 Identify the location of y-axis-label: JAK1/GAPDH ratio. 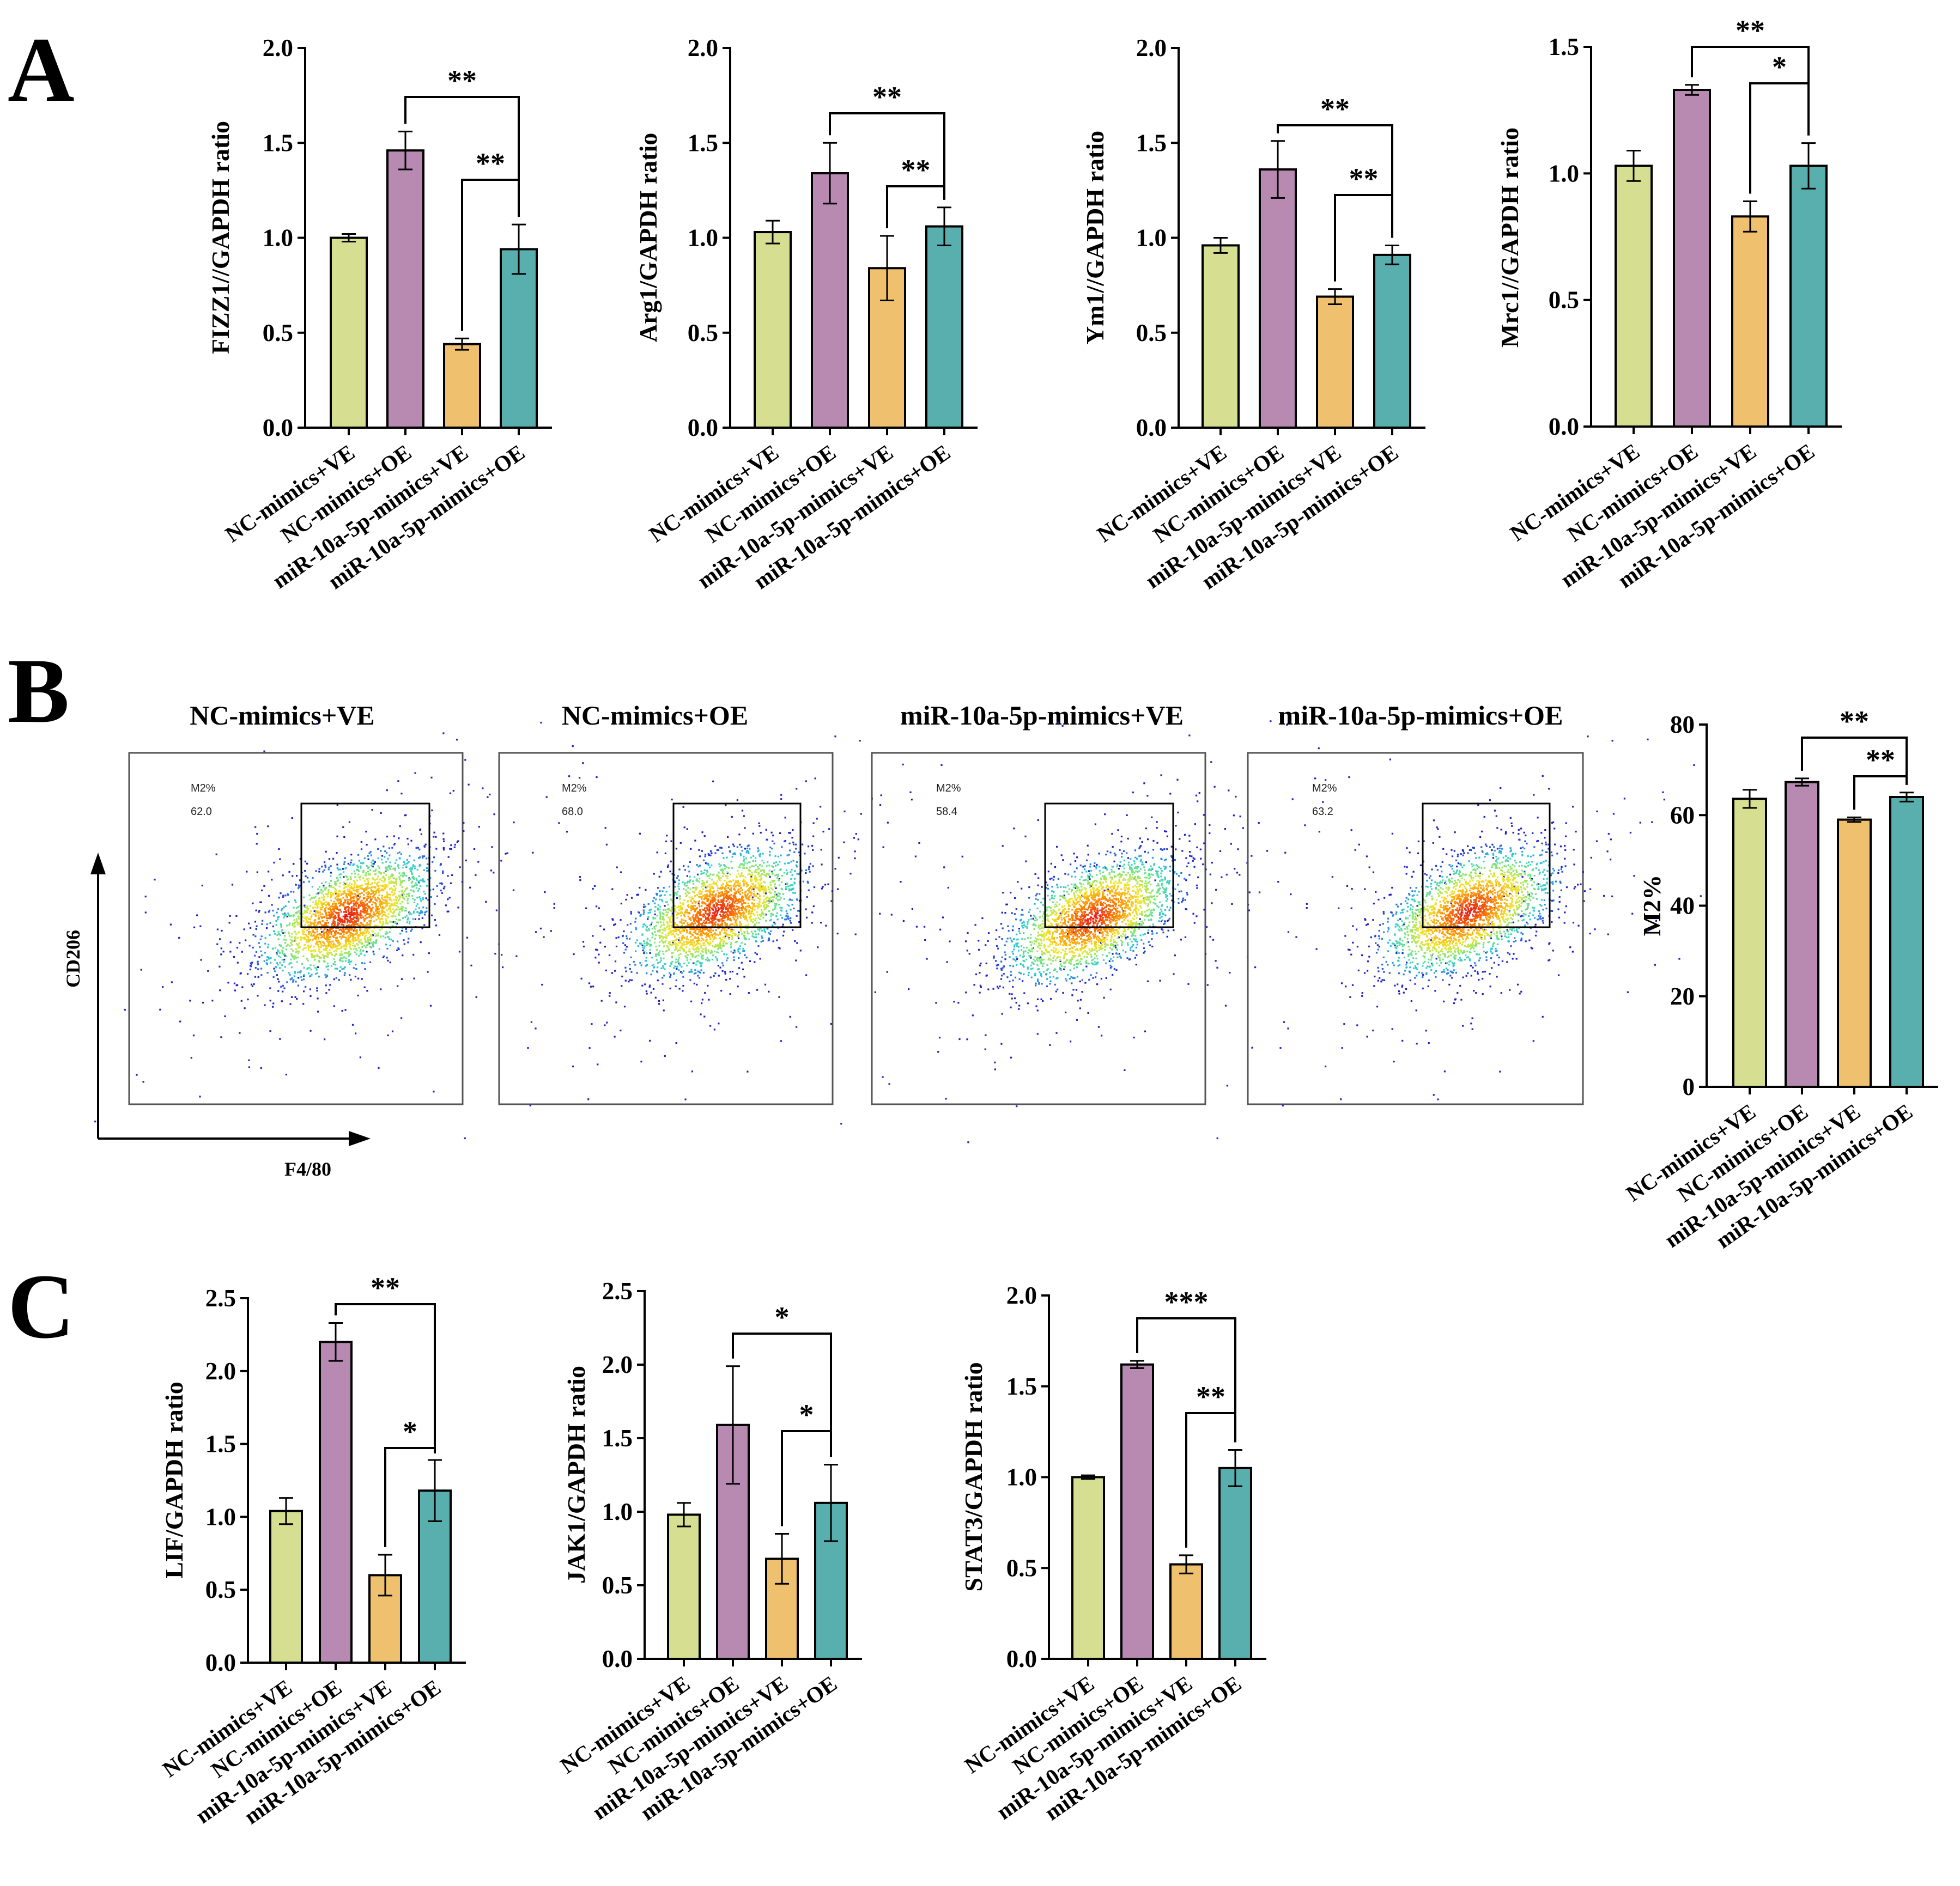
(576, 1475).